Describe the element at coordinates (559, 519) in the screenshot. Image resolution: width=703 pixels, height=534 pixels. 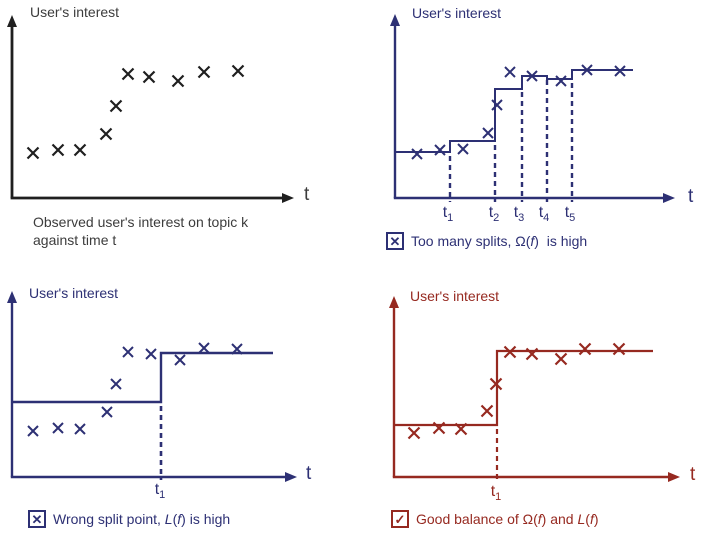
I see `caption-text-segment: ) and` at that location.